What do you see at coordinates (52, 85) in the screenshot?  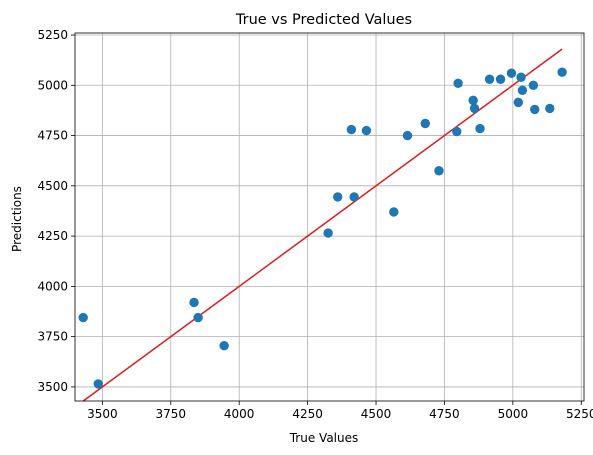 I see `y-tick-label: 5000` at bounding box center [52, 85].